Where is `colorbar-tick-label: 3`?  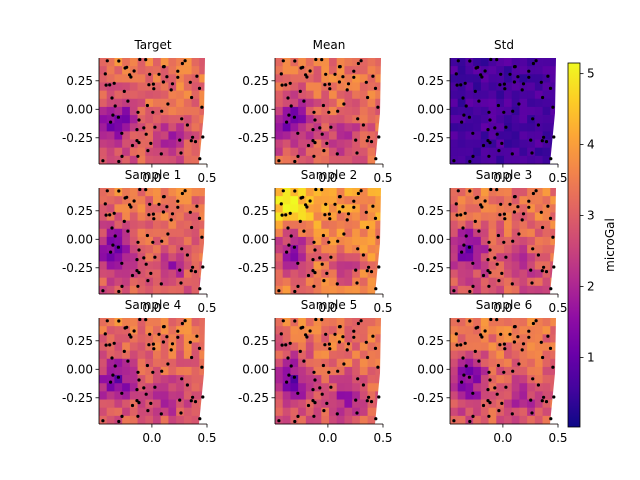
colorbar-tick-label: 3 is located at coordinates (591, 216).